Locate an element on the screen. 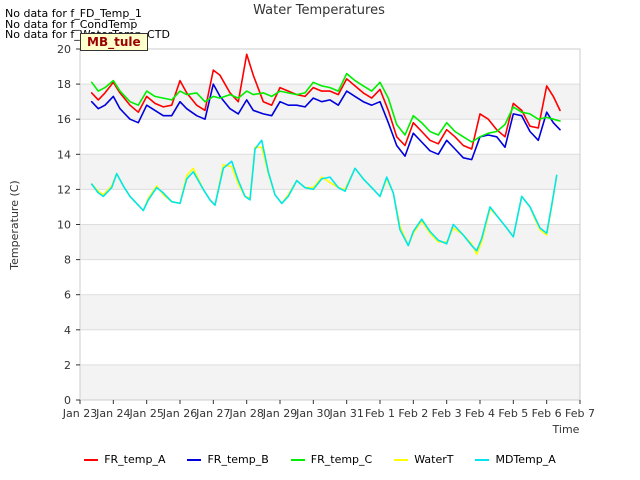 The width and height of the screenshot is (640, 480). x-axis-label: Time is located at coordinates (566, 429).